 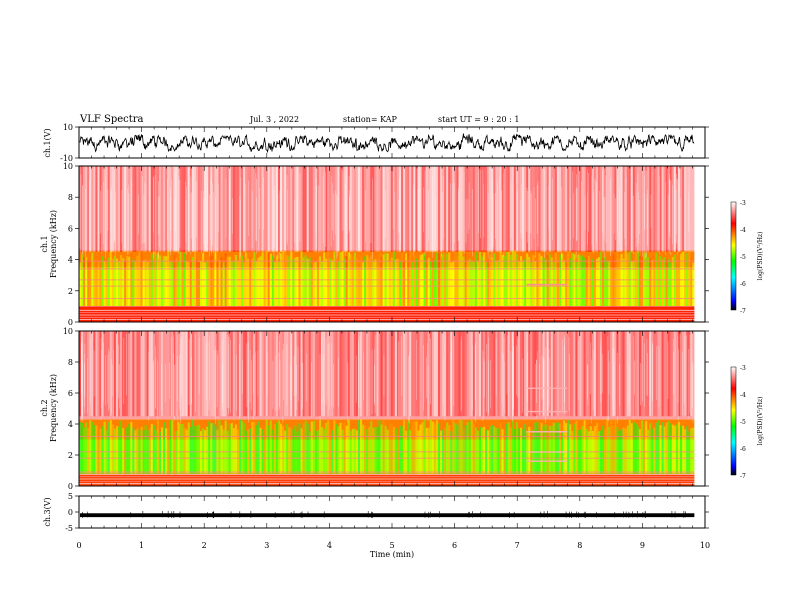 I want to click on ch3-waveform-panel: 50-50 1 2 3 4 5 6 7 8 9 10, so click(x=387, y=521).